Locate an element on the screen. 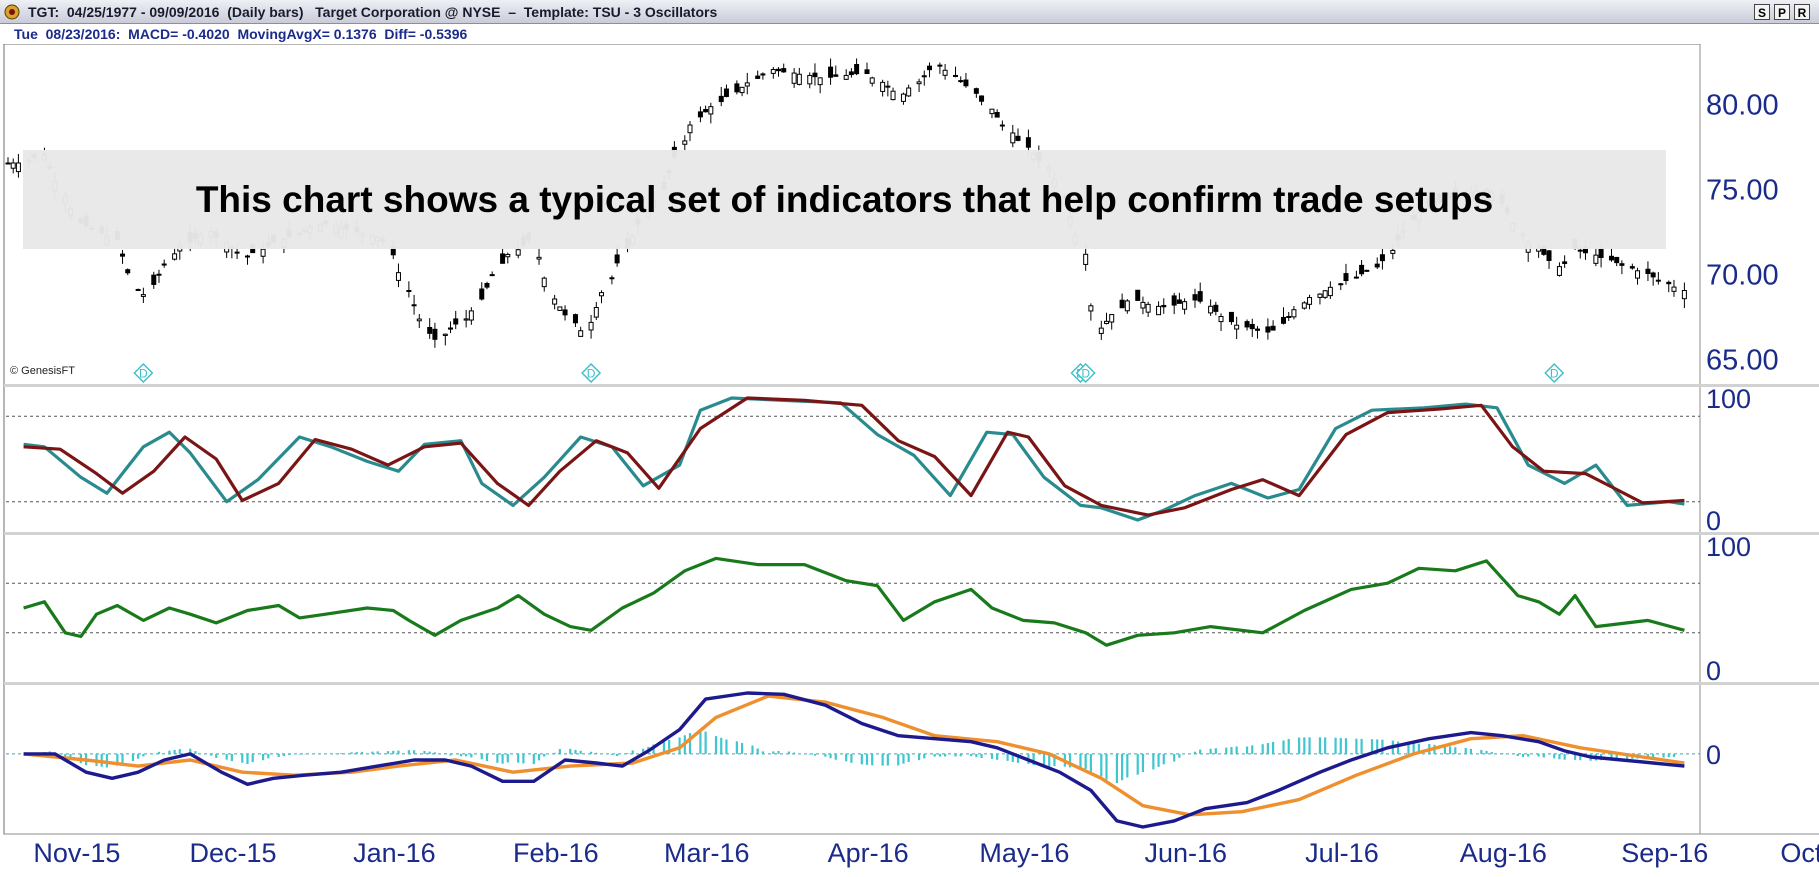  x-axis-label: Mar-16 is located at coordinates (707, 853).